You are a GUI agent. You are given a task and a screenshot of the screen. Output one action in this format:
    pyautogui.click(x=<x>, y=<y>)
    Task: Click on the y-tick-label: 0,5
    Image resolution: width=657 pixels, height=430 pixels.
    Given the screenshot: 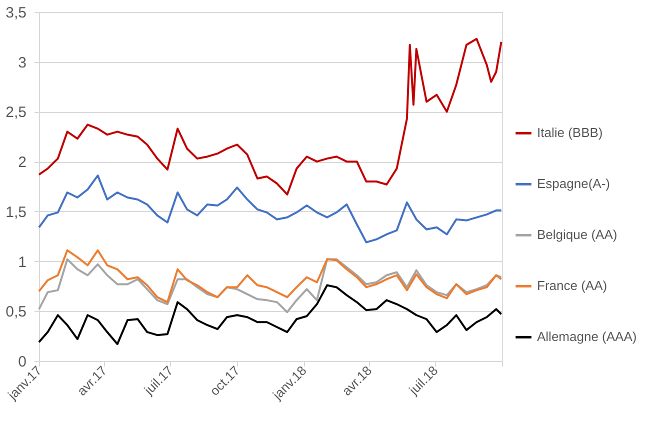 What is the action you would take?
    pyautogui.click(x=16, y=312)
    